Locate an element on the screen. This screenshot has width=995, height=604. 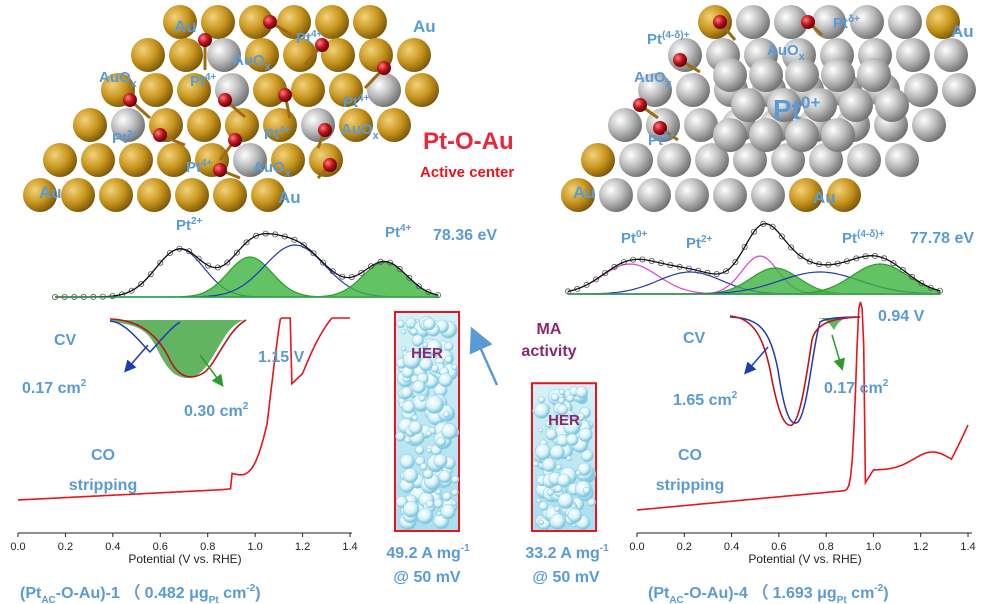
xps-envelope is located at coordinates (247, 265).